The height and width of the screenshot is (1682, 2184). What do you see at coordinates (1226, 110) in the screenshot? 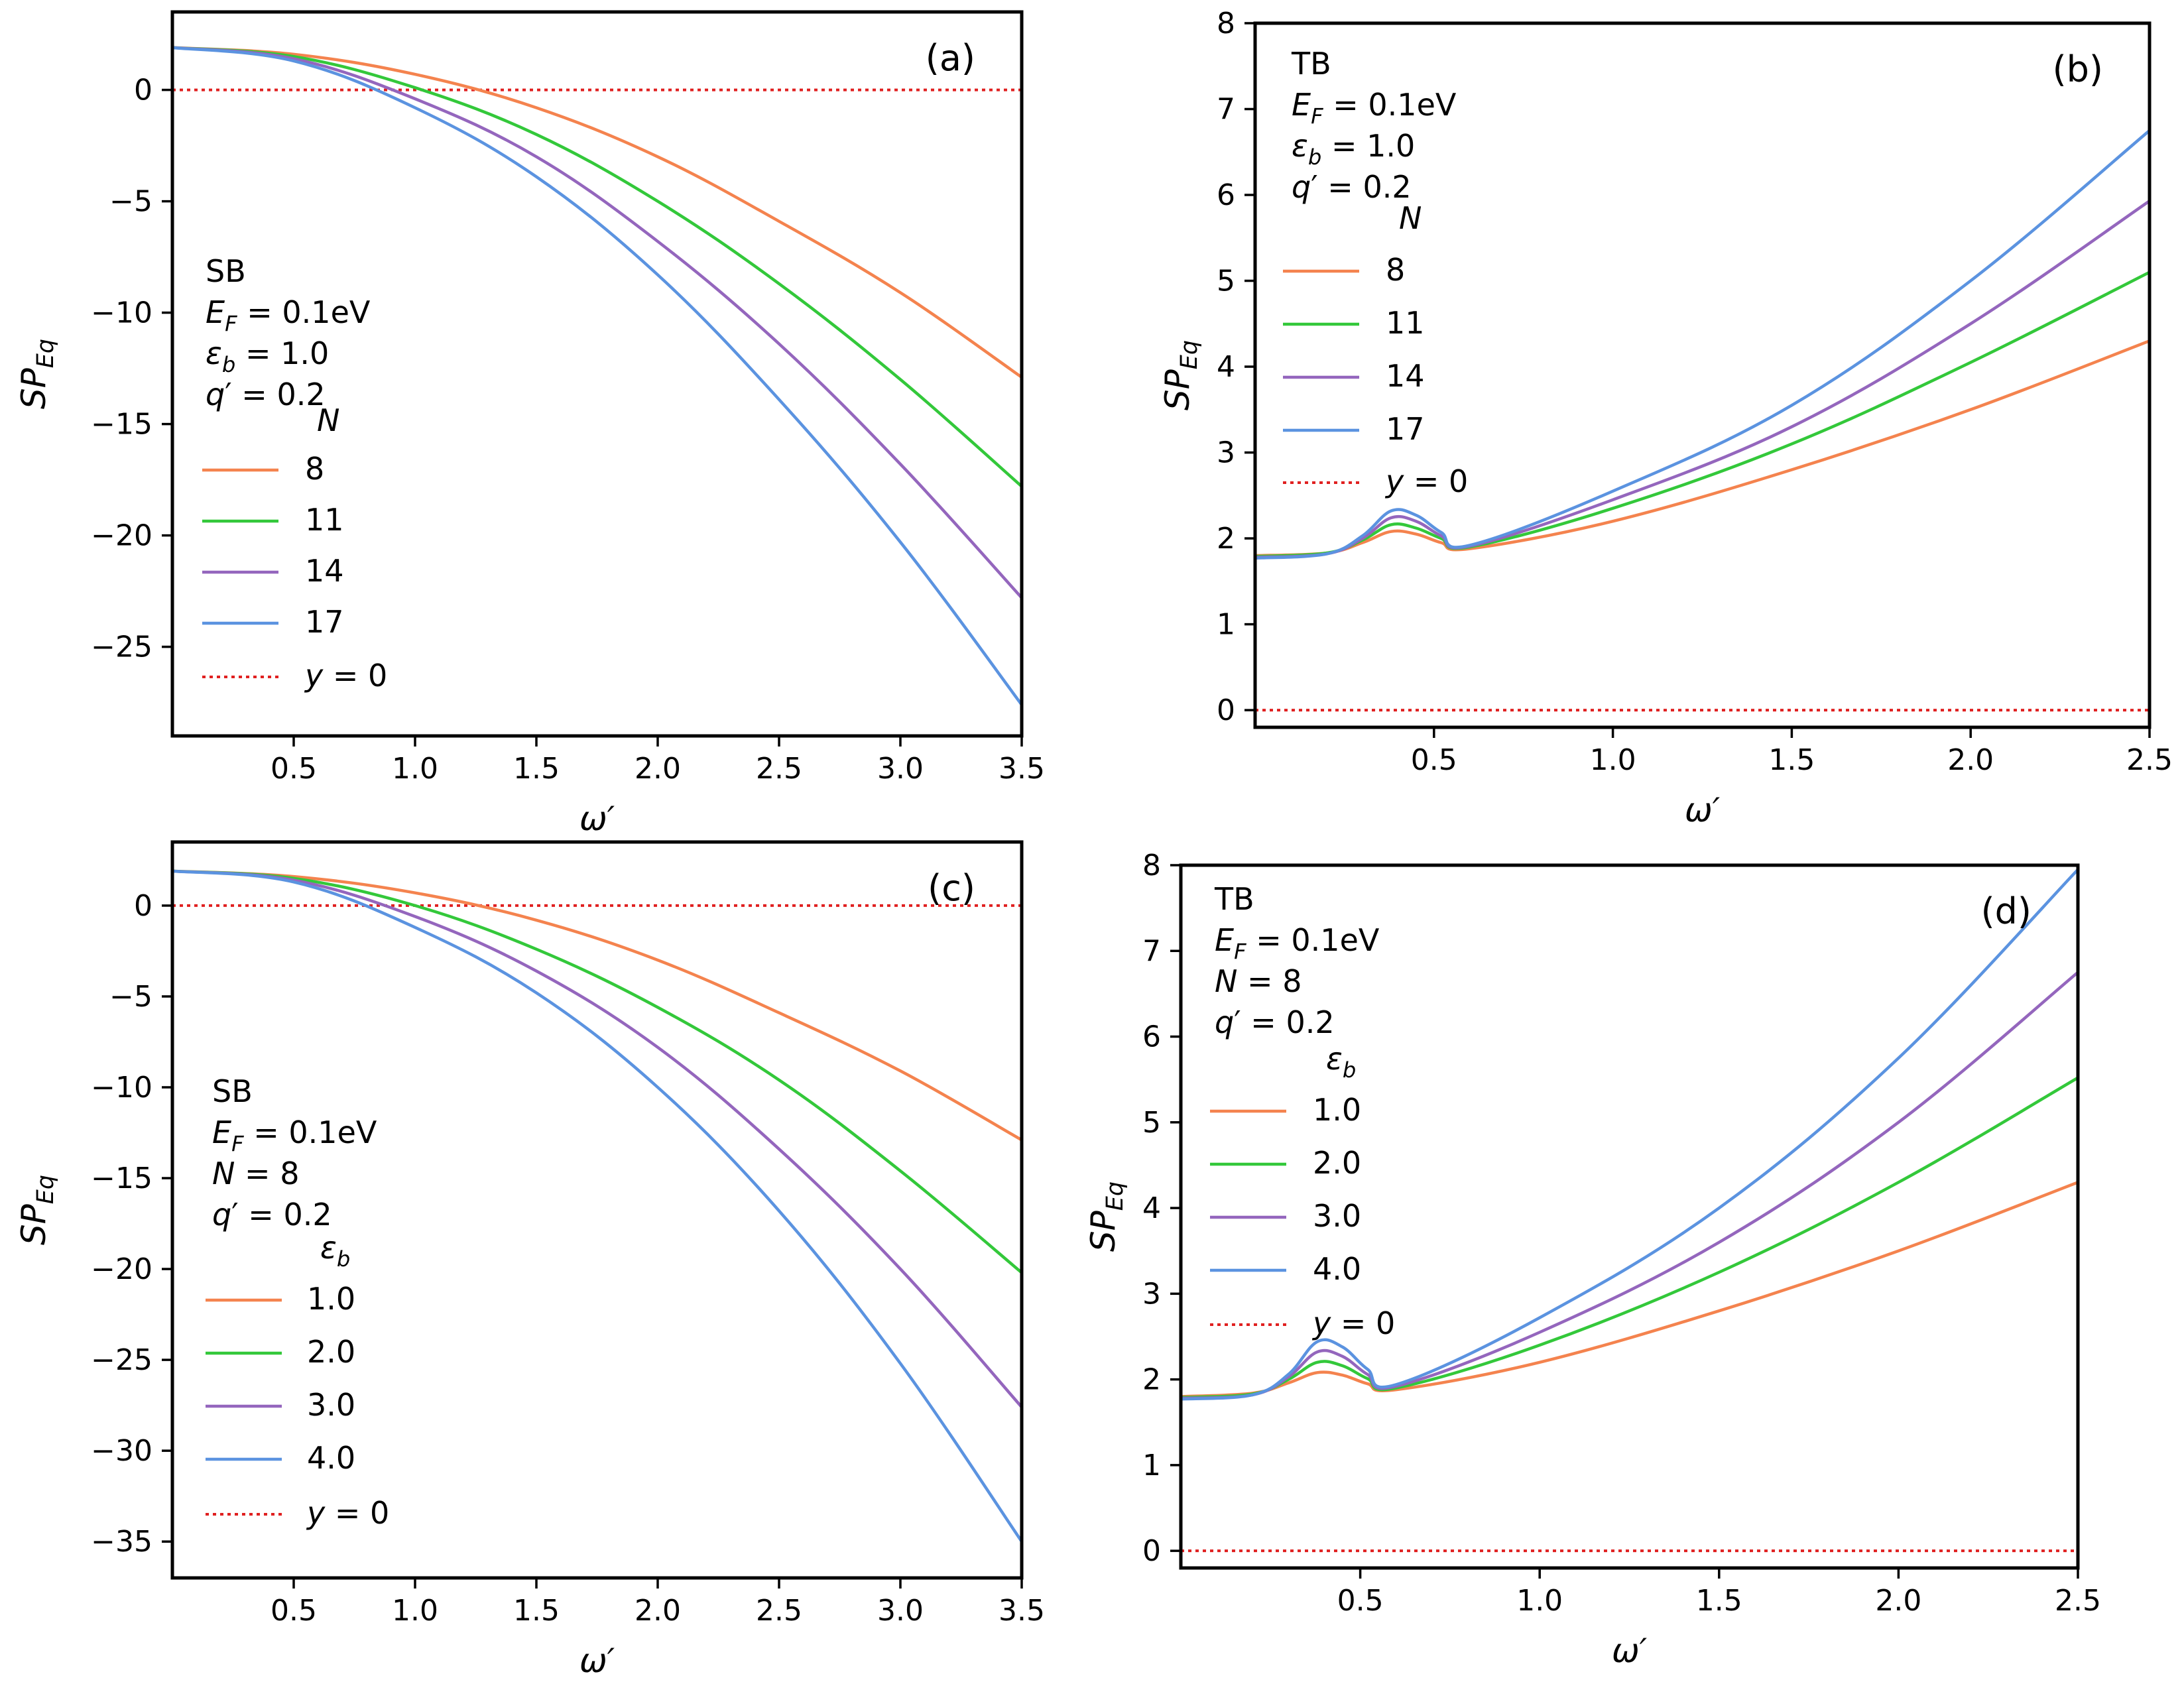
I see `y-tick-label: 7` at bounding box center [1226, 110].